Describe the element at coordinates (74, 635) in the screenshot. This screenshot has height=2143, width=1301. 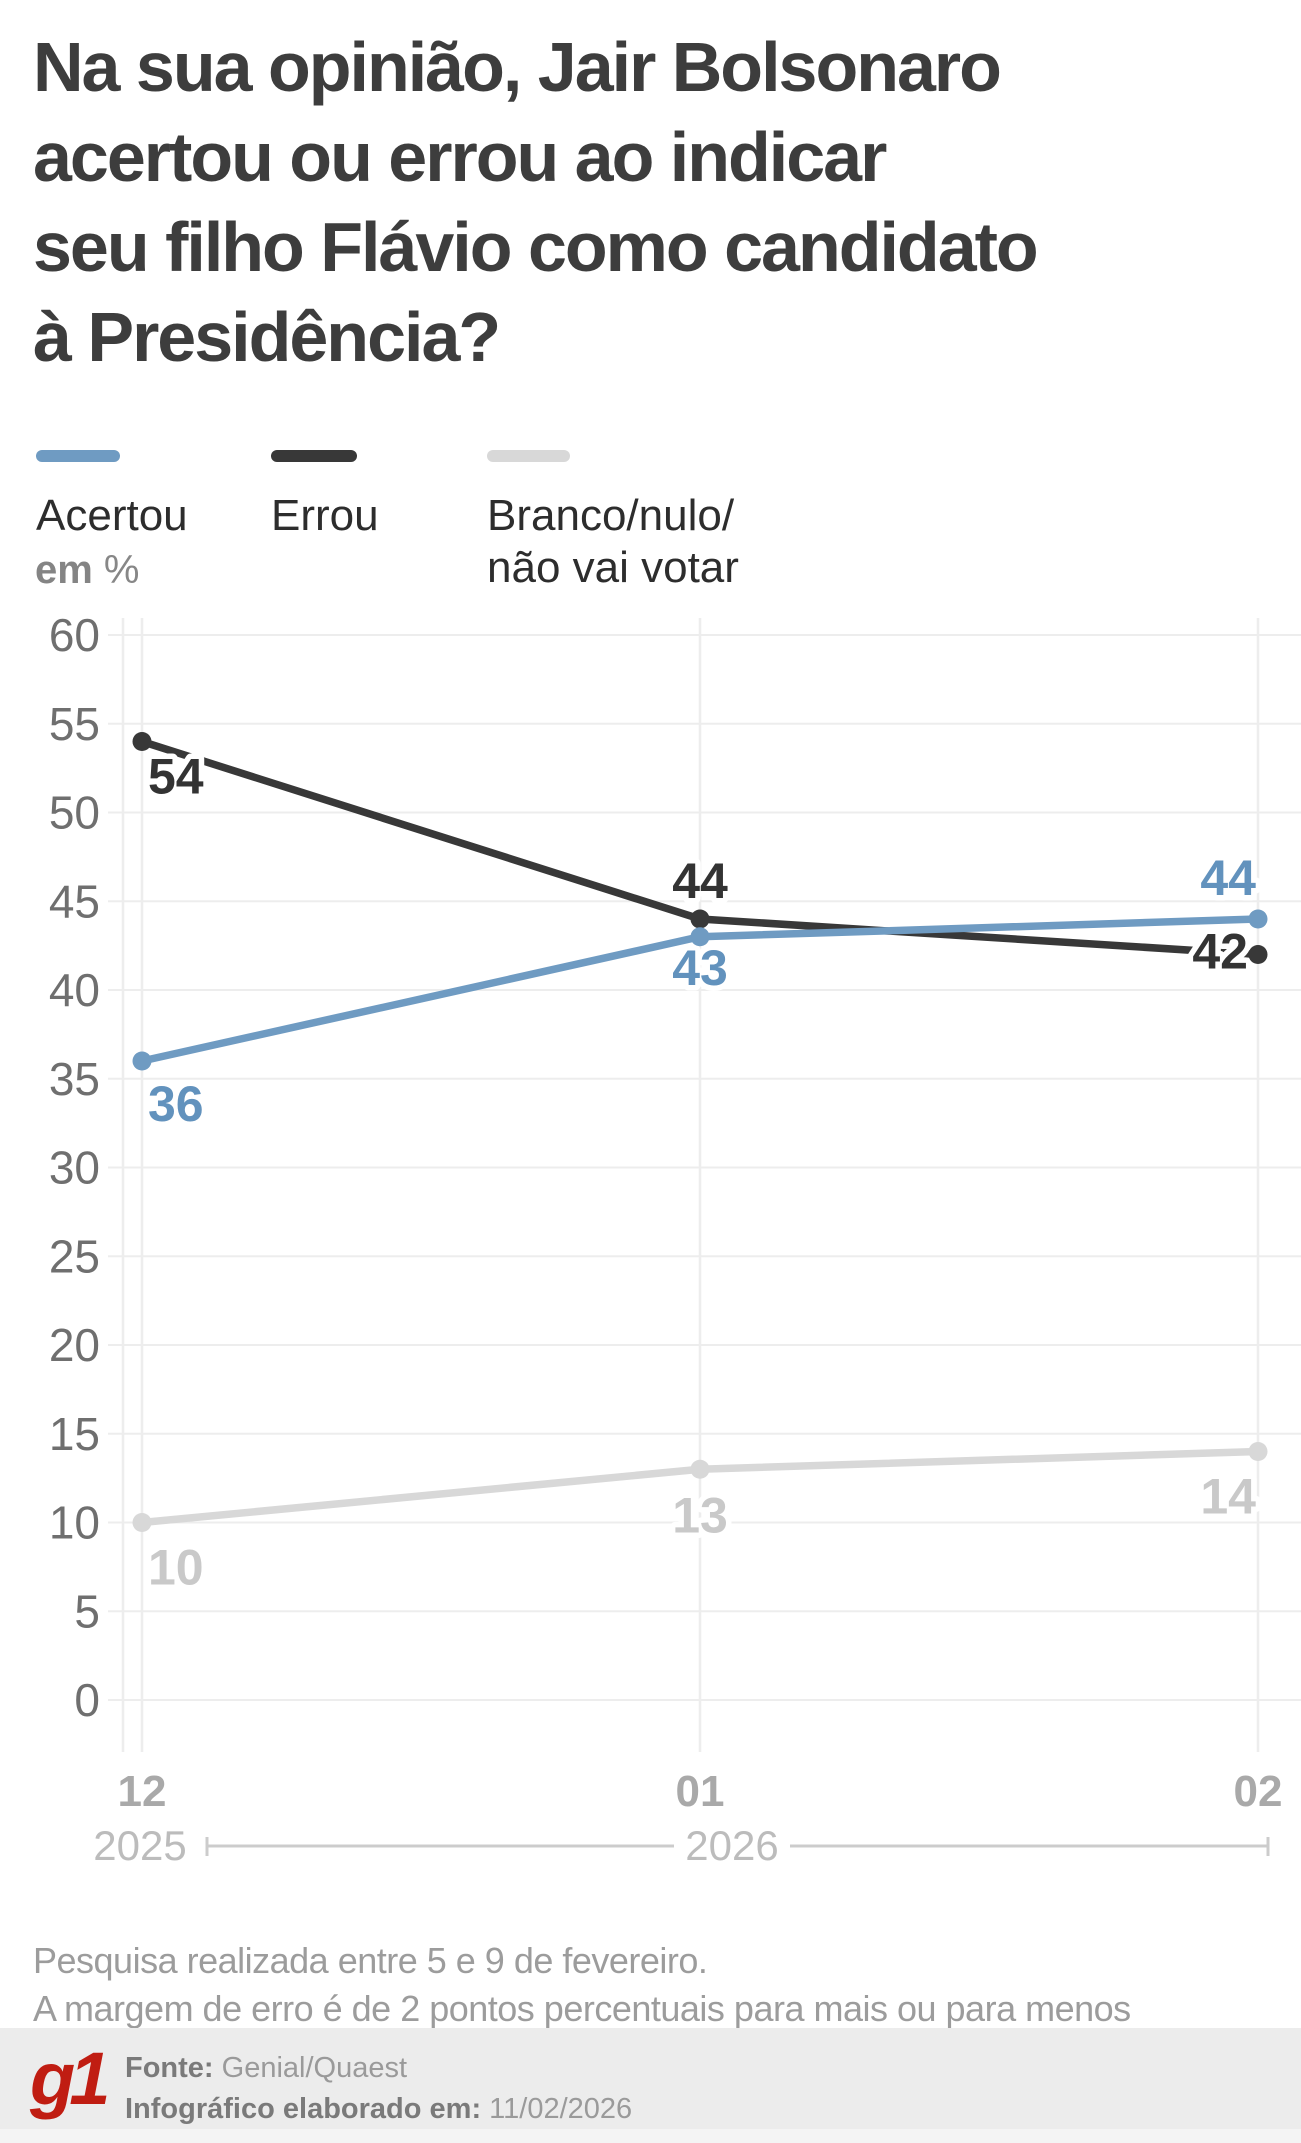
I see `y-tick-label: 60` at that location.